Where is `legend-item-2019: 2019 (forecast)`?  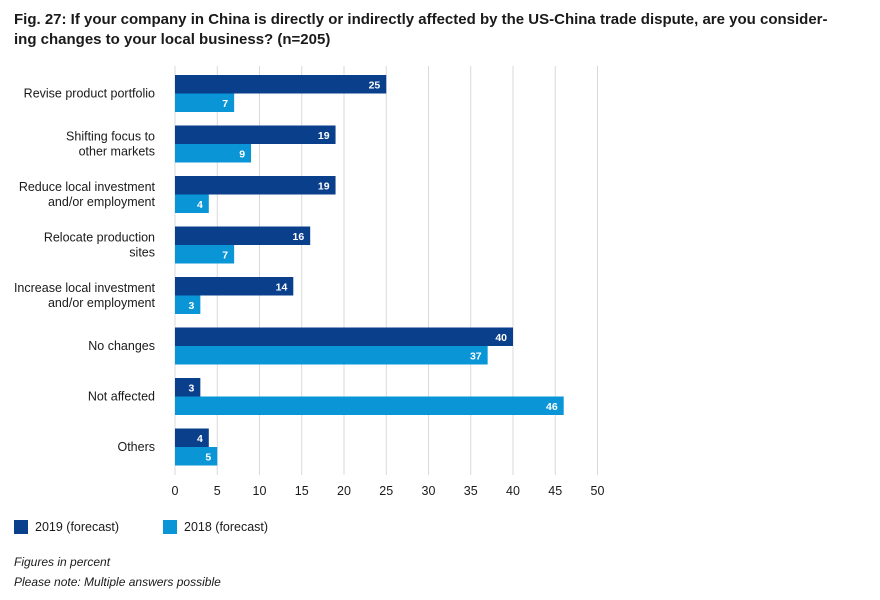
legend-item-2019: 2019 (forecast) is located at coordinates (66, 527).